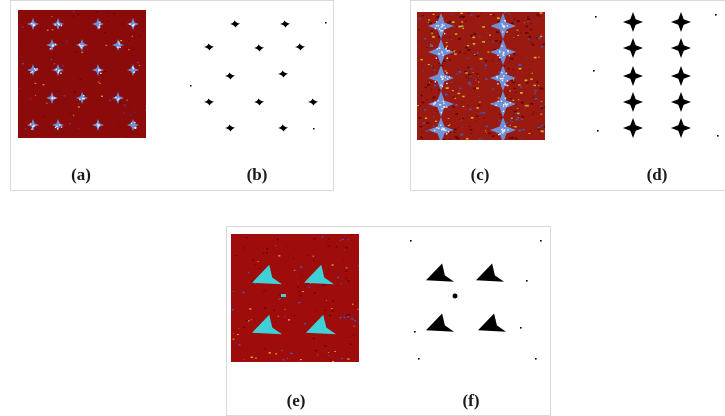  What do you see at coordinates (230, 128) in the screenshot?
I see `segmented-blob` at bounding box center [230, 128].